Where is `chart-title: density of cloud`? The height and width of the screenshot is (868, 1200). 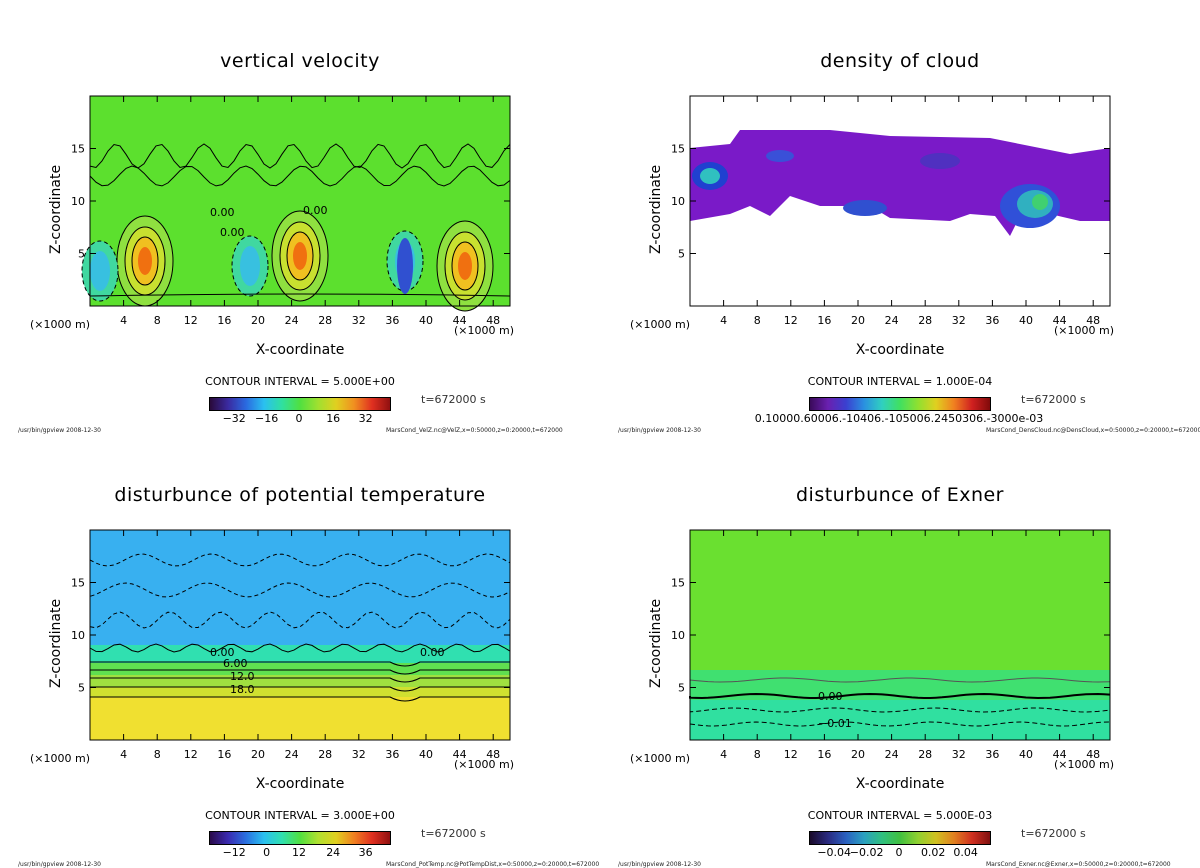 chart-title: density of cloud is located at coordinates (900, 61).